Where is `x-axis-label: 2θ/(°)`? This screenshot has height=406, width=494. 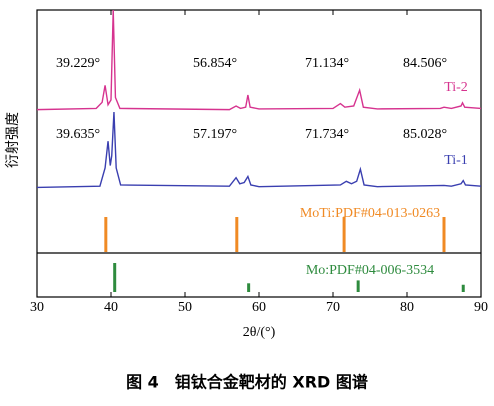 x-axis-label: 2θ/(°) is located at coordinates (259, 332).